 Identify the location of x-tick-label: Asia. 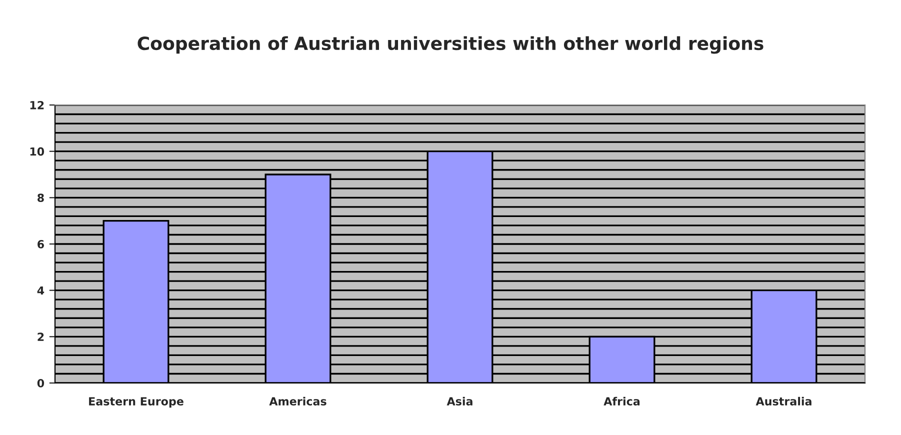
(459, 401).